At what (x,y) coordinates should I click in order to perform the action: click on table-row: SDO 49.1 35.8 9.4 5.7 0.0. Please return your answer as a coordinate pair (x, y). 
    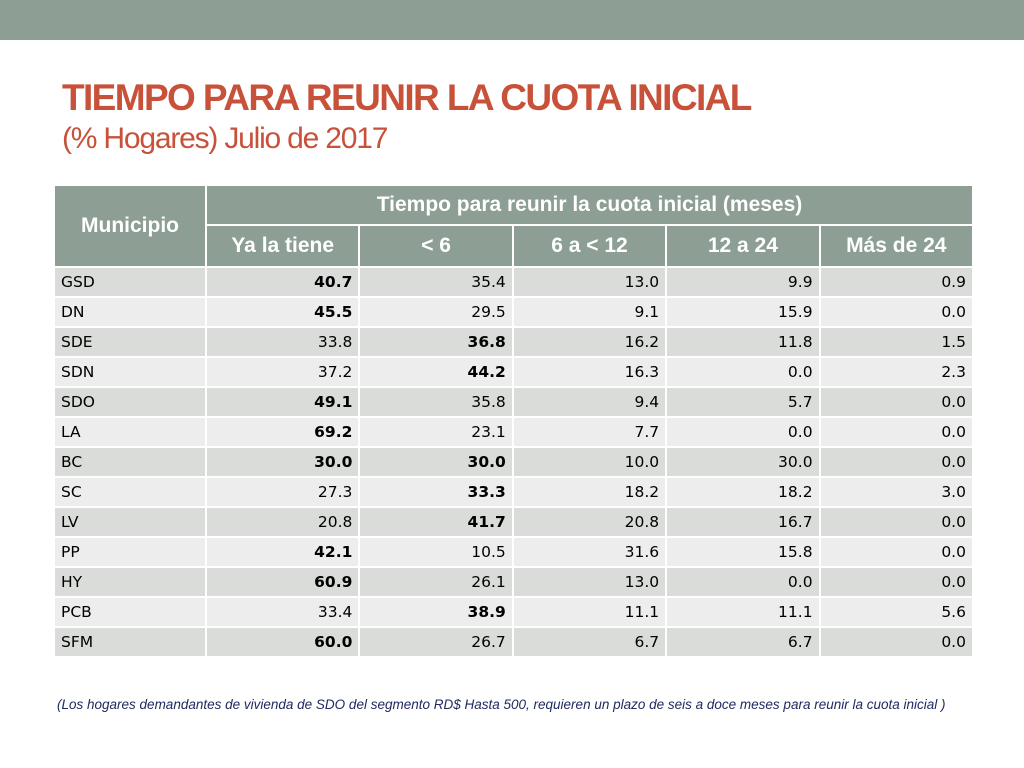
    Looking at the image, I should click on (513, 401).